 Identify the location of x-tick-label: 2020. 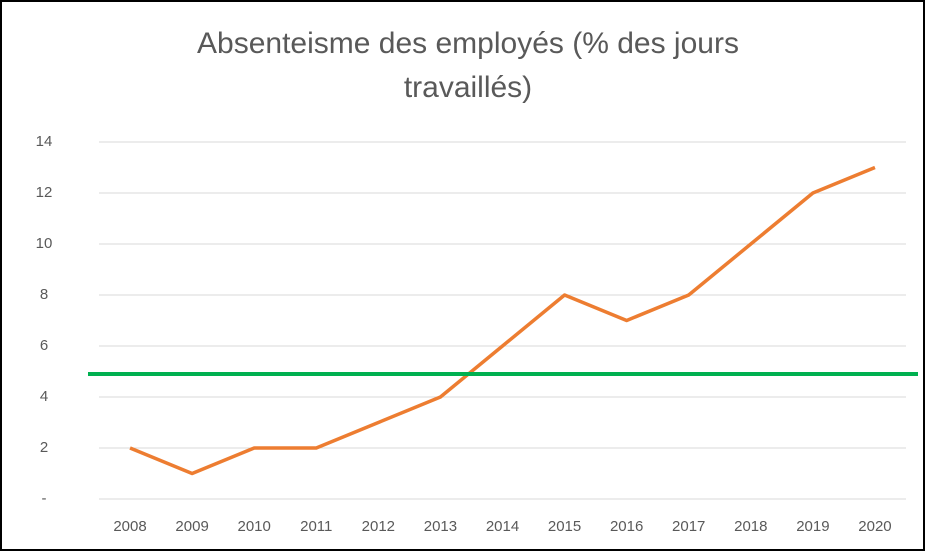
(874, 526).